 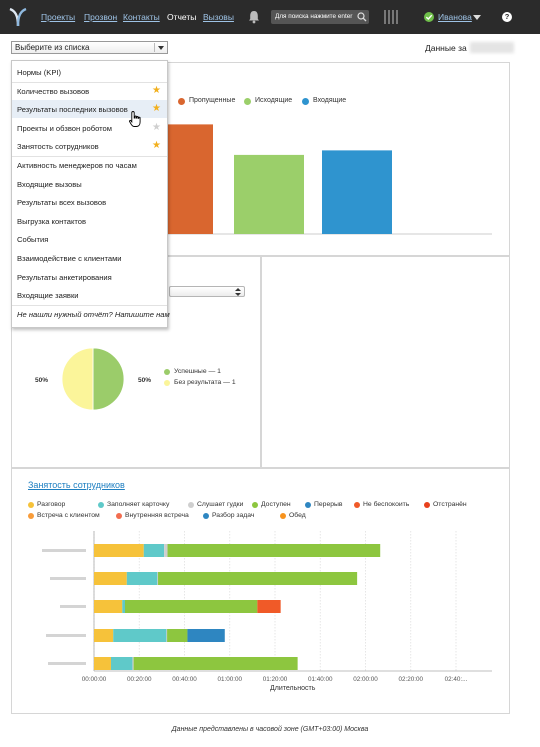 What do you see at coordinates (429, 17) in the screenshot?
I see `status-ok-icon` at bounding box center [429, 17].